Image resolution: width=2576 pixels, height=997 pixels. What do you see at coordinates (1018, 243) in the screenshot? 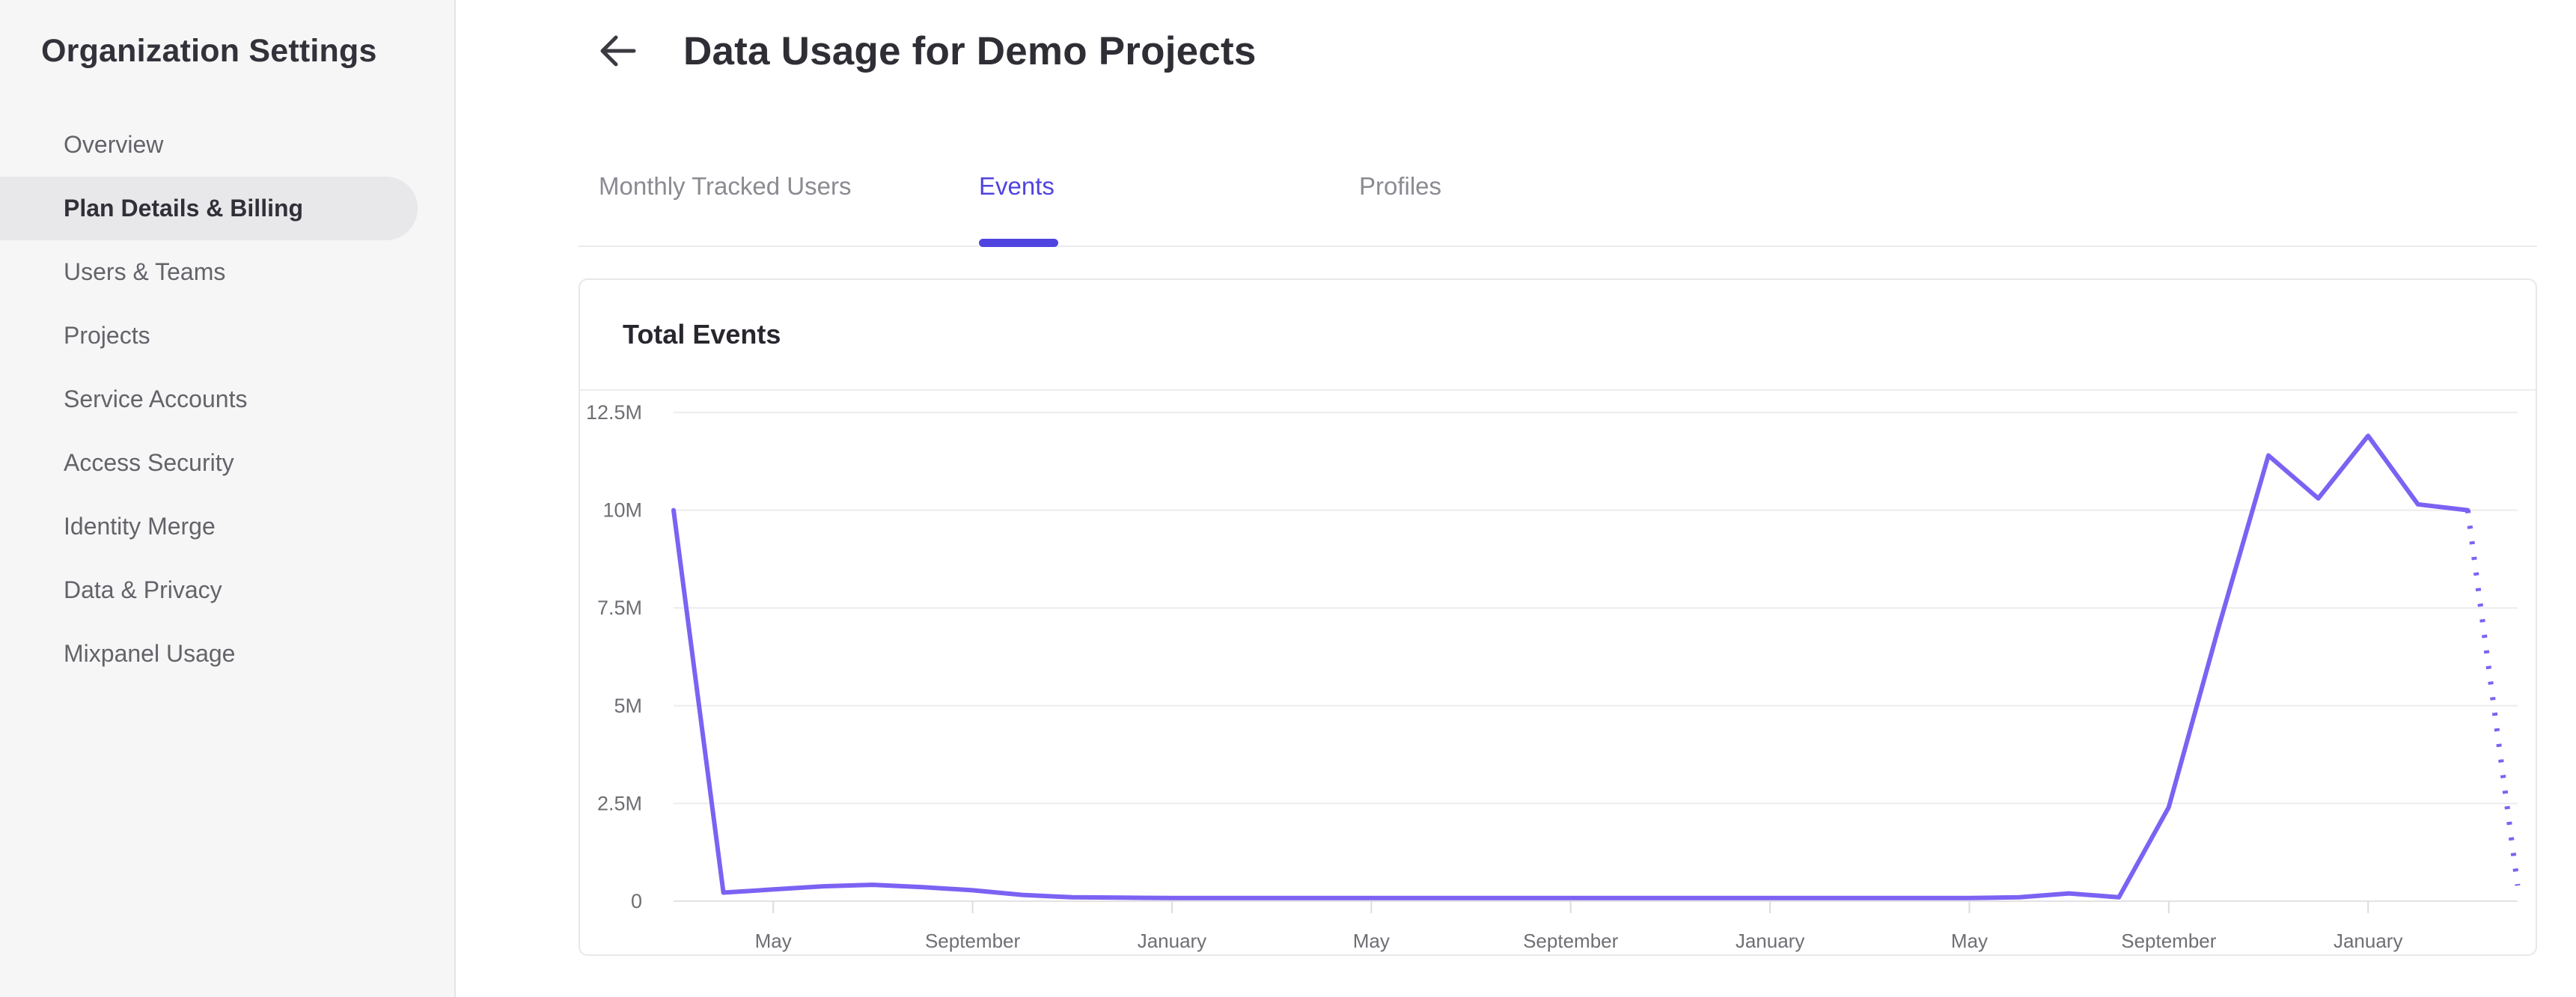
I see `active-tab-indicator` at bounding box center [1018, 243].